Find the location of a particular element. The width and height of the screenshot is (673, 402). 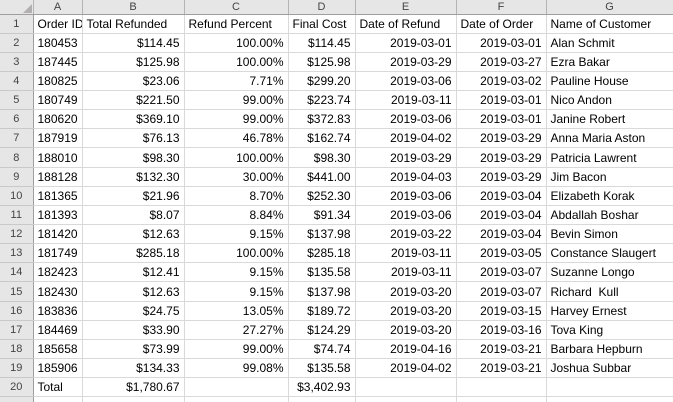

cell-C15: 9.15% is located at coordinates (236, 291).